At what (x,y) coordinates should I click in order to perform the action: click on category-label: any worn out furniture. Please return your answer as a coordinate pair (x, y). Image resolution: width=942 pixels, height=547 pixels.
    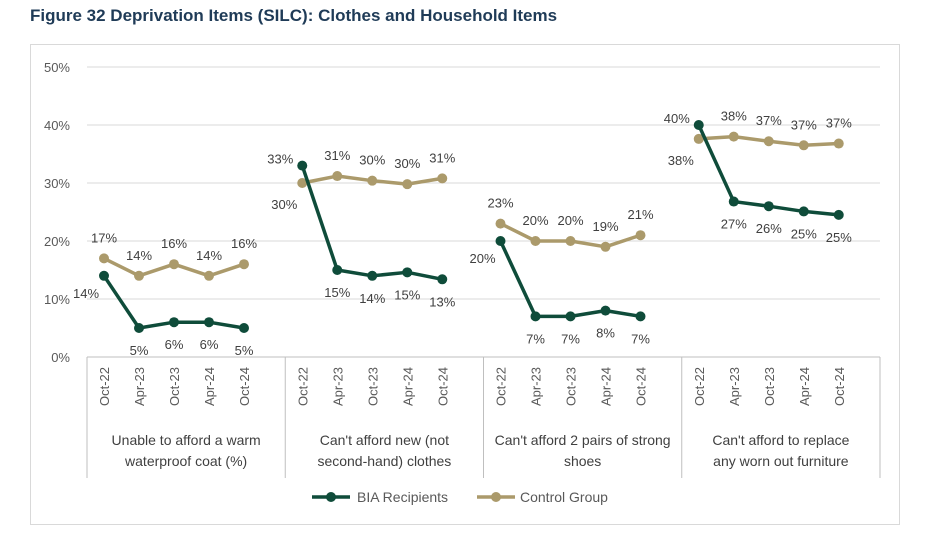
    Looking at the image, I should click on (781, 461).